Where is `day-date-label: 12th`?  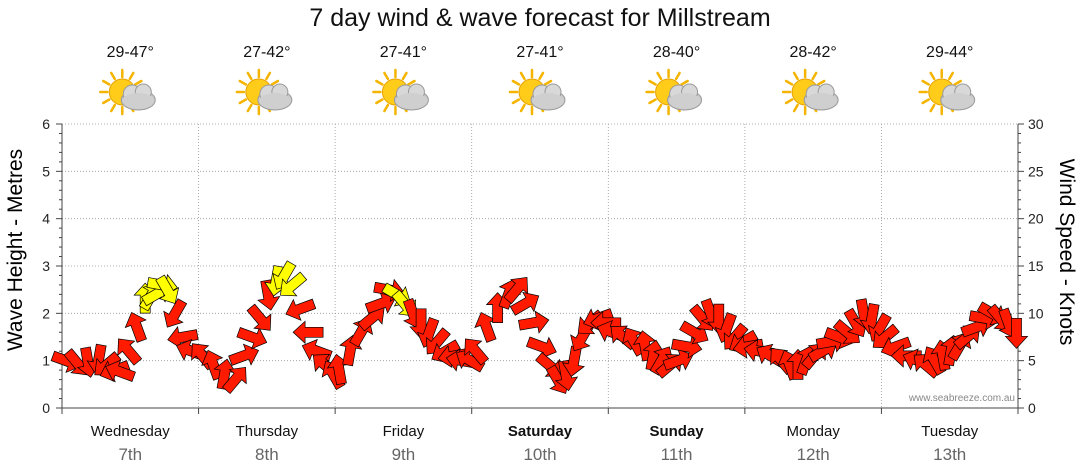
day-date-label: 12th is located at coordinates (813, 454).